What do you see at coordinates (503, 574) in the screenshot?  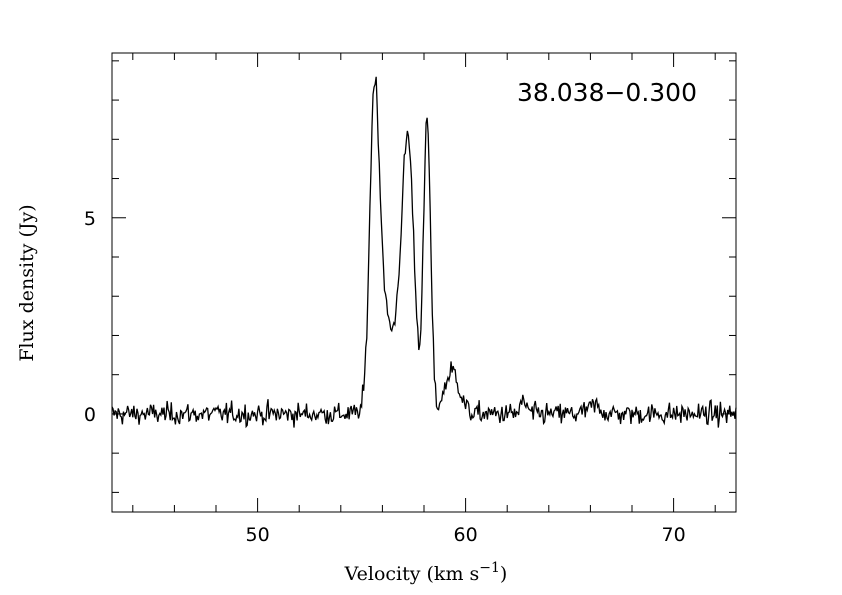 I see `x-axis-label-close: )` at bounding box center [503, 574].